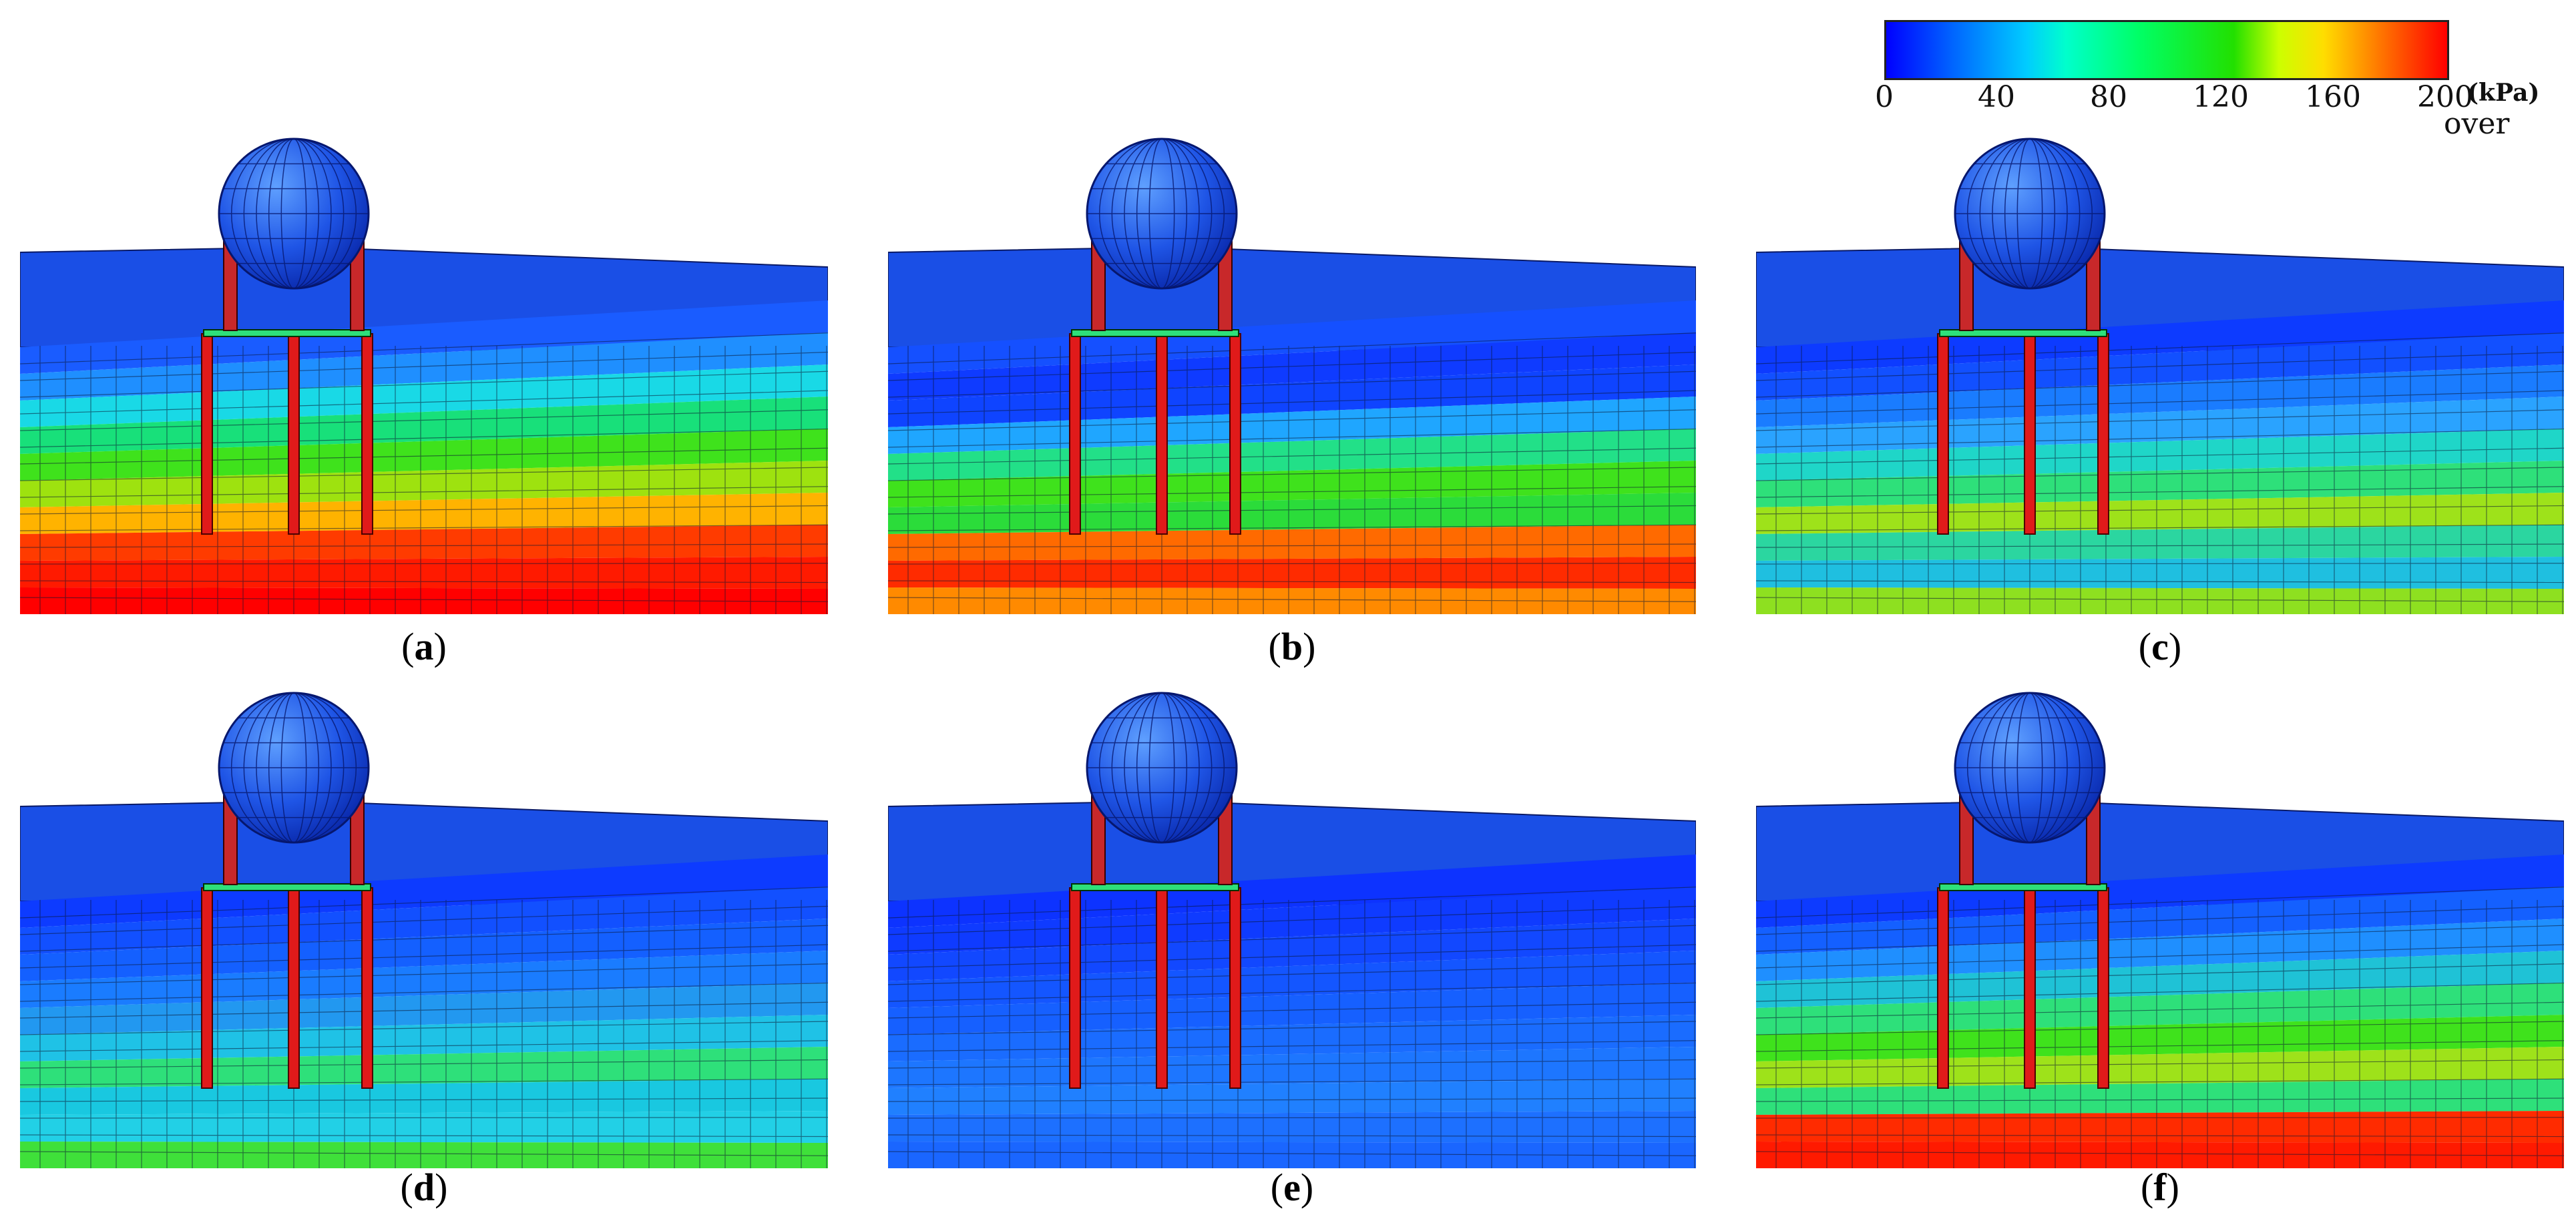 Image resolution: width=2576 pixels, height=1225 pixels. What do you see at coordinates (1292, 1187) in the screenshot?
I see `caption-e: (e)` at bounding box center [1292, 1187].